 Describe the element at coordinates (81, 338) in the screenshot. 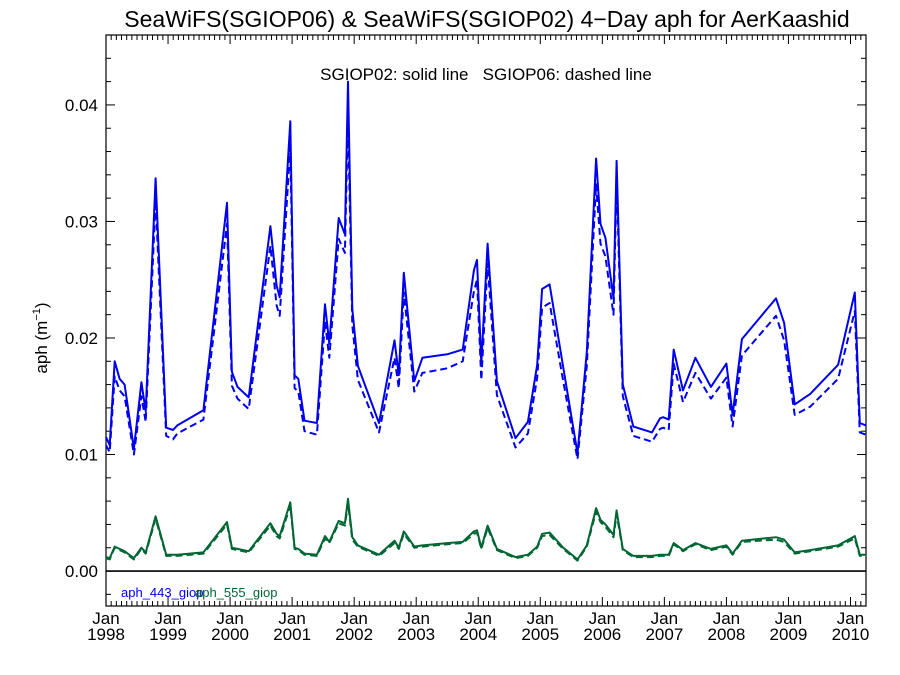

I see `y-tick-label: 0.02` at that location.